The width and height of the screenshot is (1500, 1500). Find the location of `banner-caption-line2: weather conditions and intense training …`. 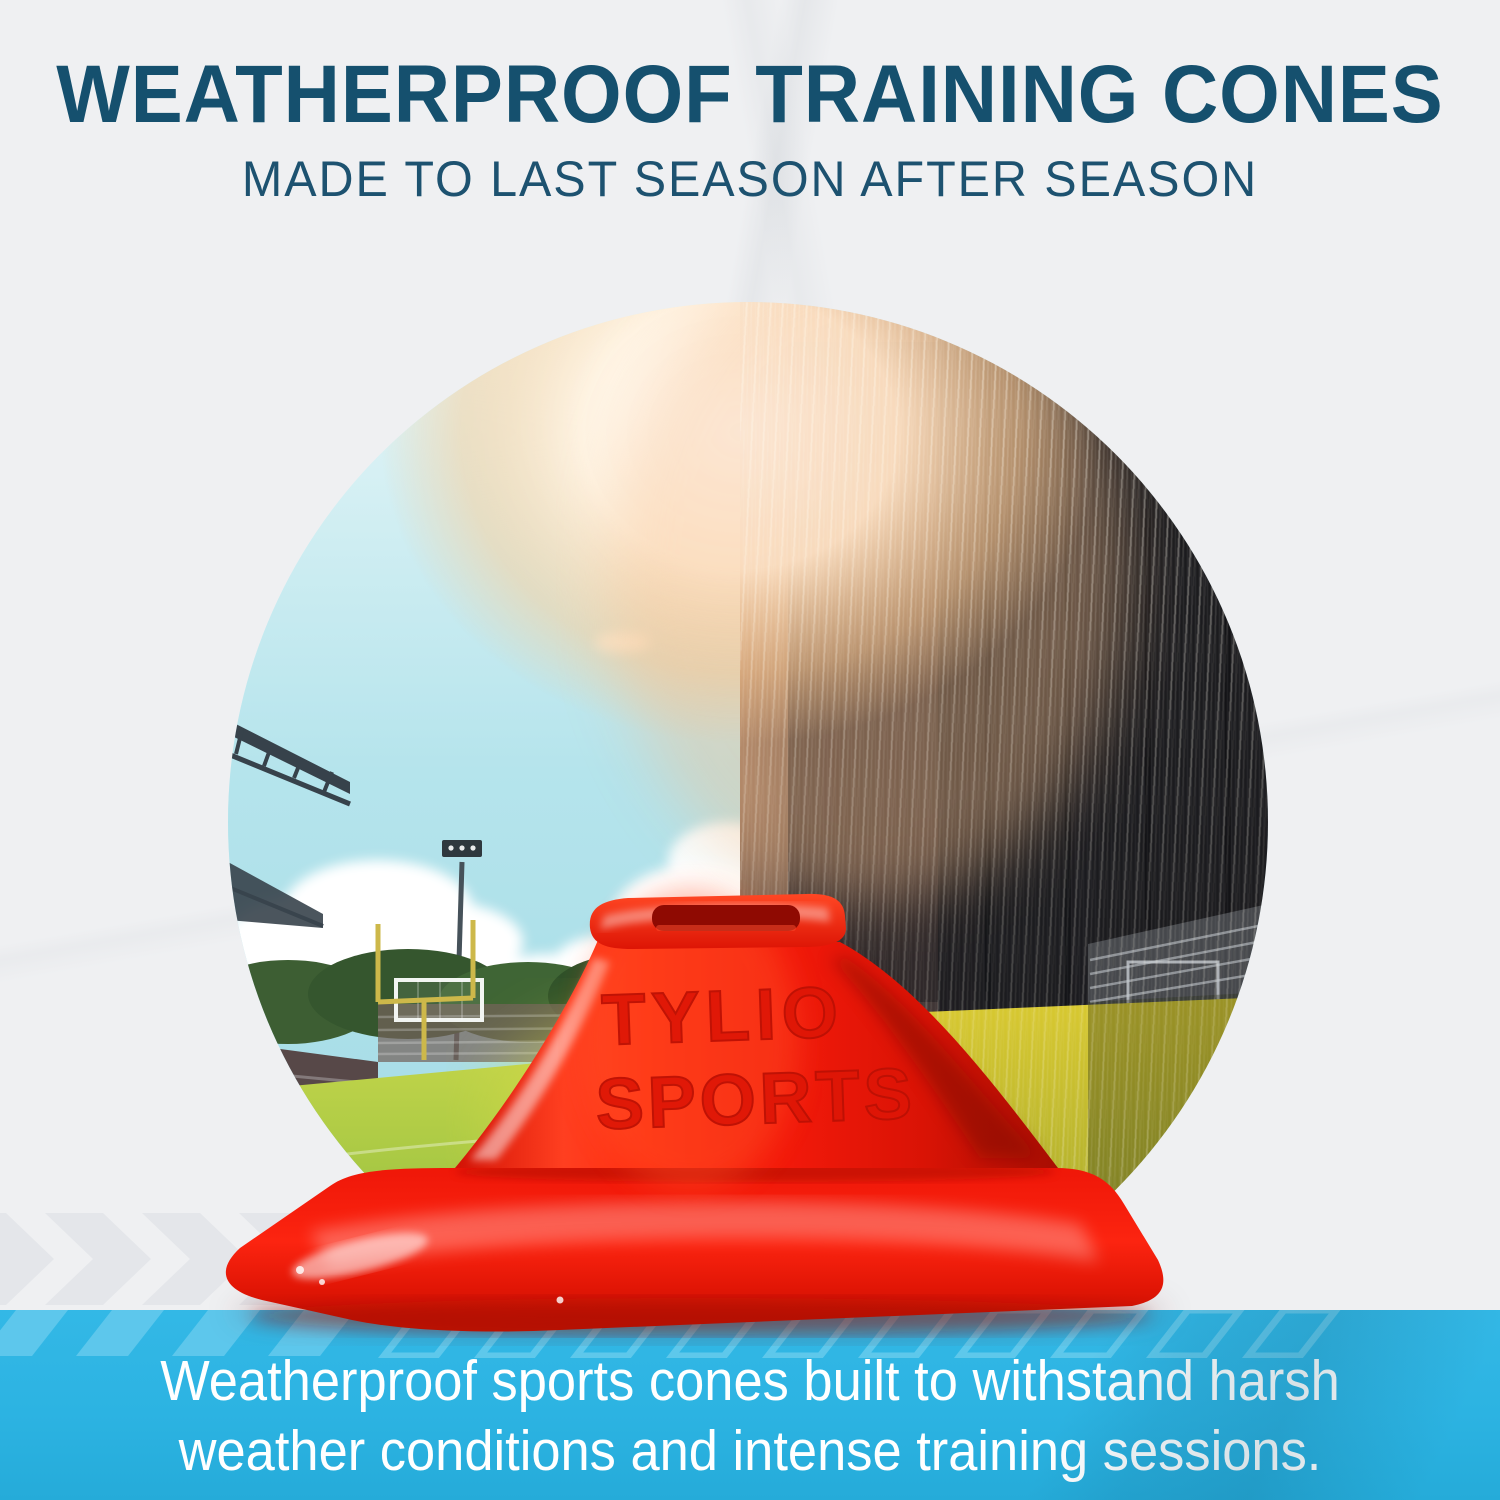

banner-caption-line2: weather conditions and intense training … is located at coordinates (750, 1451).